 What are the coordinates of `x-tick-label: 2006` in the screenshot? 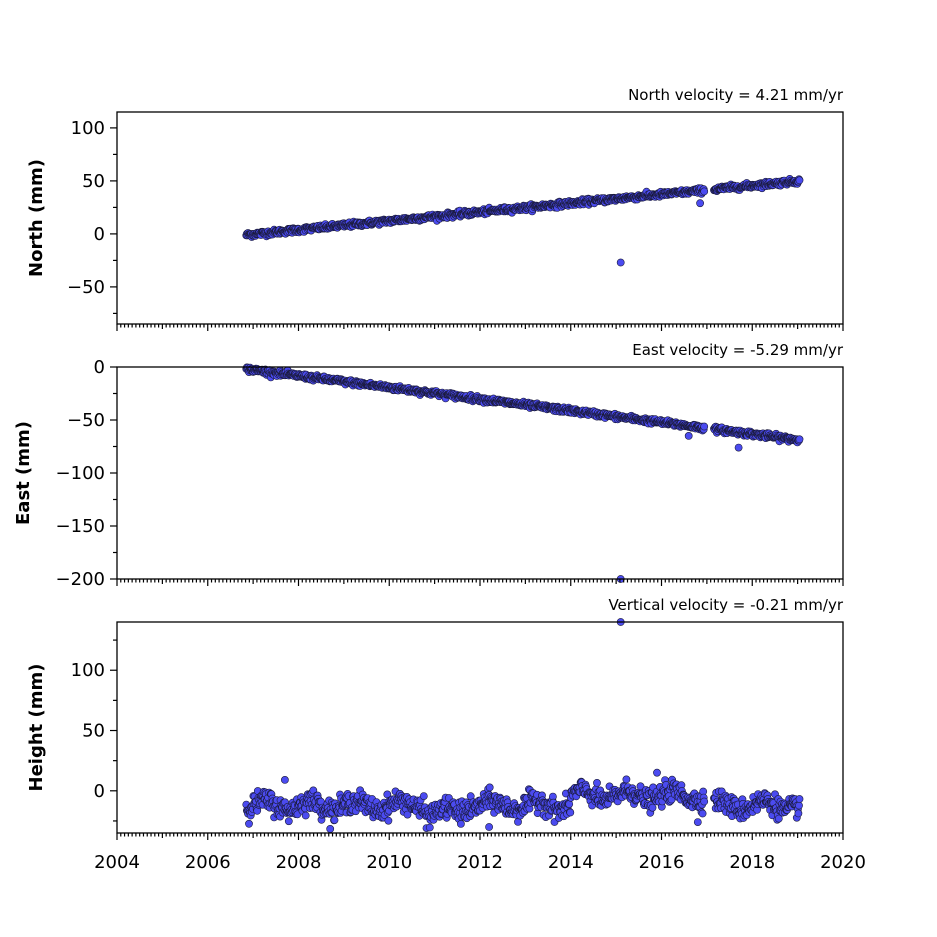 It's located at (208, 862).